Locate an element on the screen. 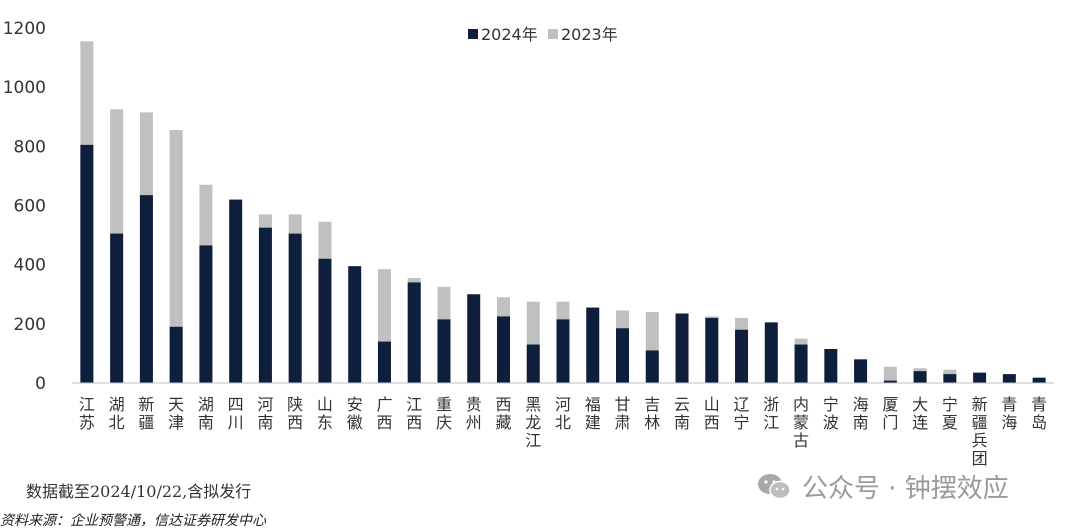  category-label: 湖北 is located at coordinates (117, 413).